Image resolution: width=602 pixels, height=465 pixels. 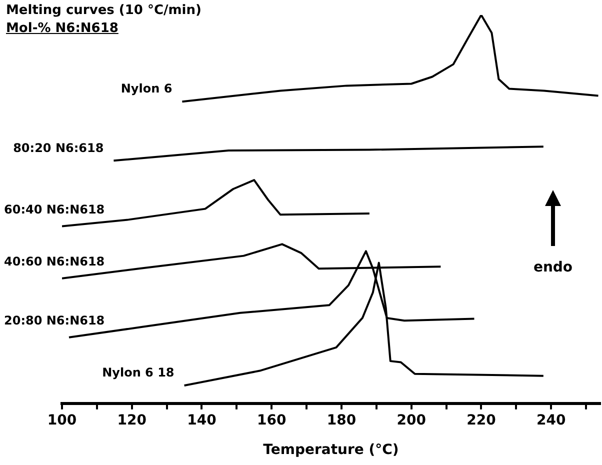 I want to click on series-label: Nylon 6, so click(x=146, y=89).